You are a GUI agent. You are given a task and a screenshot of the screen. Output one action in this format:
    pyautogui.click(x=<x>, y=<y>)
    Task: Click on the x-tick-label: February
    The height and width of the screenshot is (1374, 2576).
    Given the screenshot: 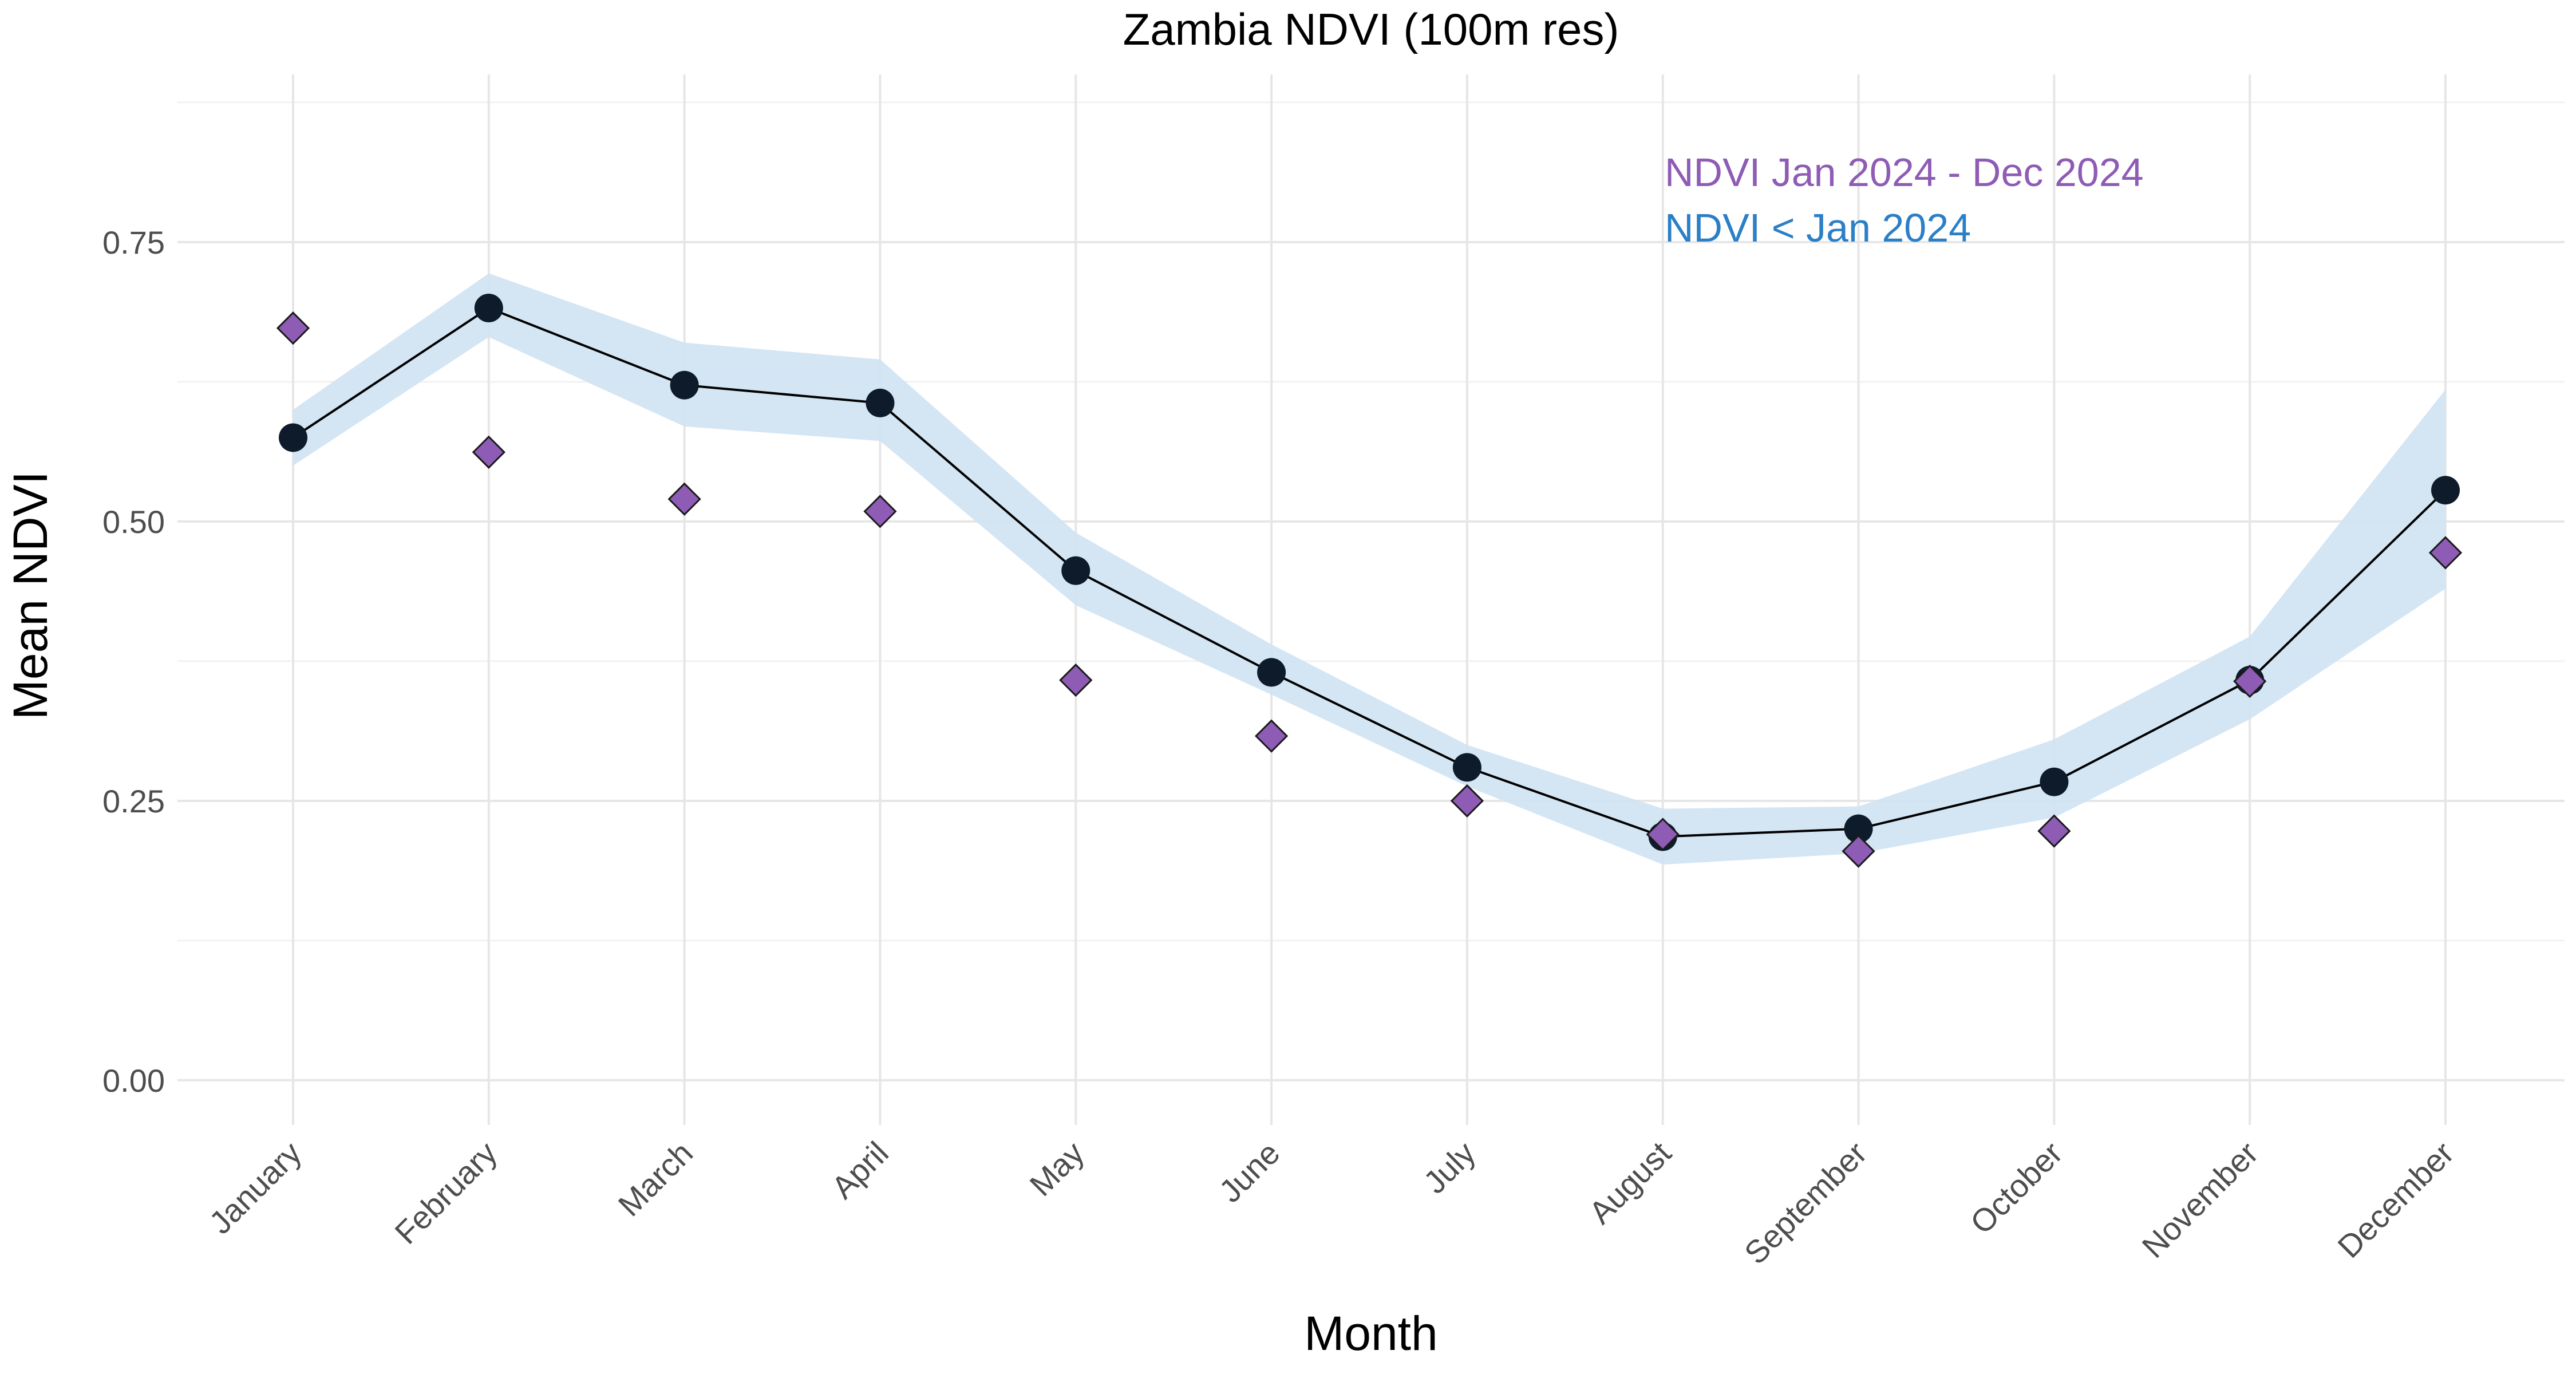 What is the action you would take?
    pyautogui.click(x=446, y=1193)
    